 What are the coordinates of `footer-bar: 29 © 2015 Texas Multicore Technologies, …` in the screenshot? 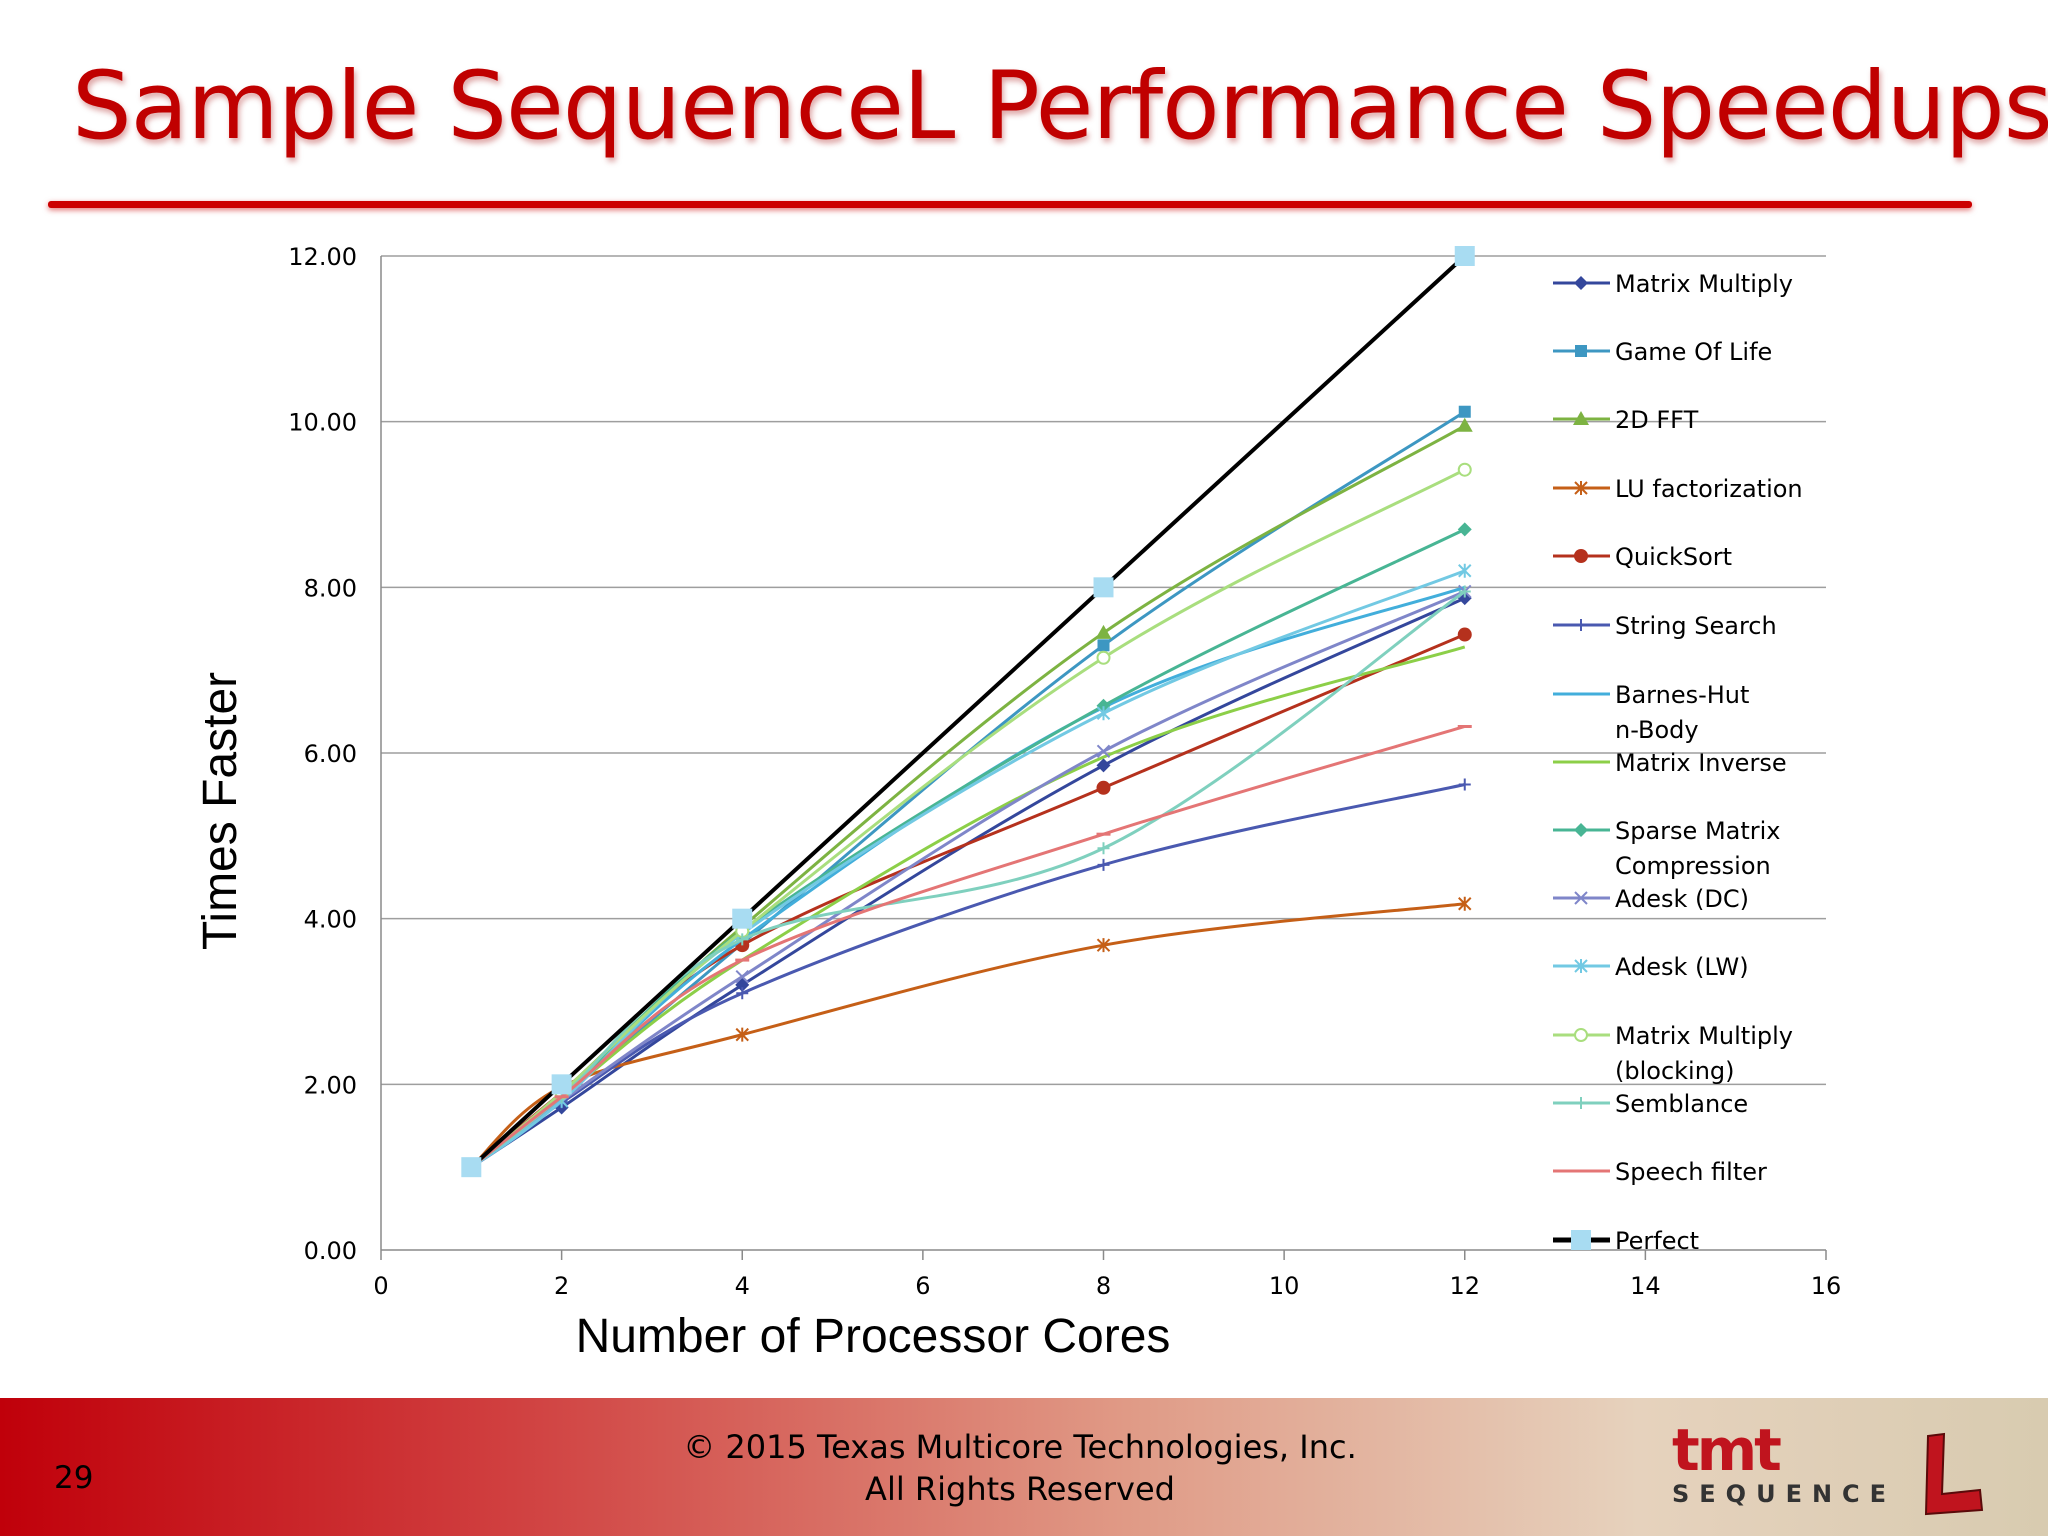 It's located at (1024, 1467).